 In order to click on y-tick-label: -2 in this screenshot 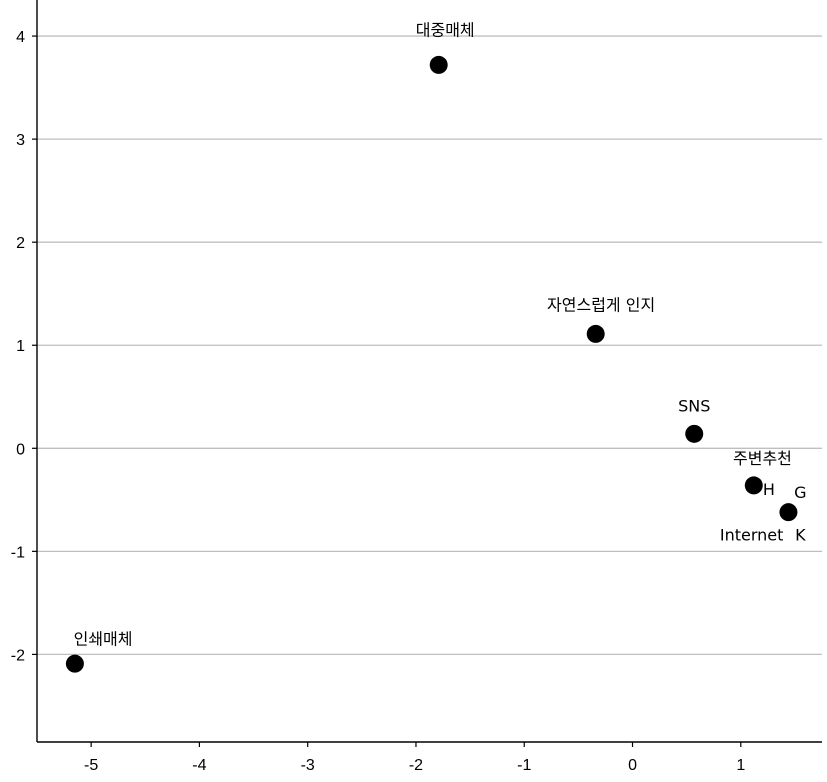, I will do `click(18, 655)`.